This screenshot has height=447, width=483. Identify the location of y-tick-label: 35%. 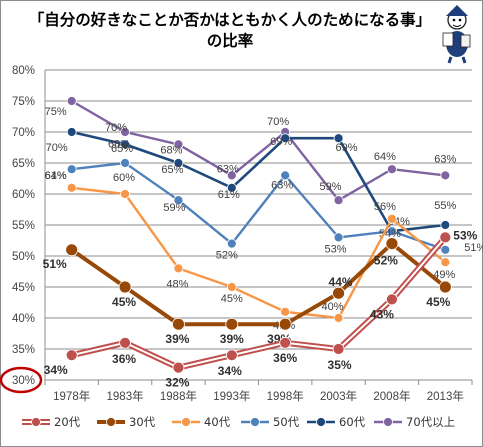
(23, 350).